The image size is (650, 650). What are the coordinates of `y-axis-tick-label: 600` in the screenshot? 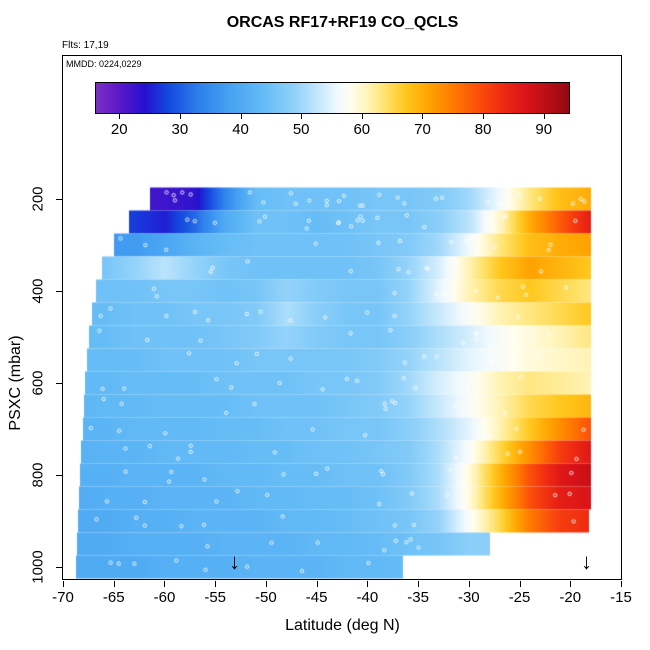 It's located at (38, 383).